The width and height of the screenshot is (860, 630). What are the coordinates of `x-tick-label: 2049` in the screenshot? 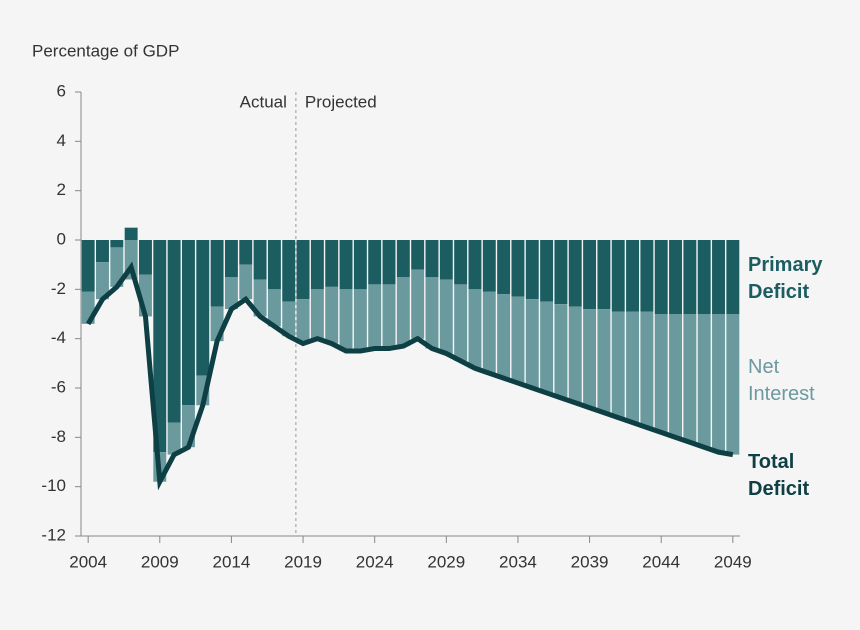 It's located at (733, 561).